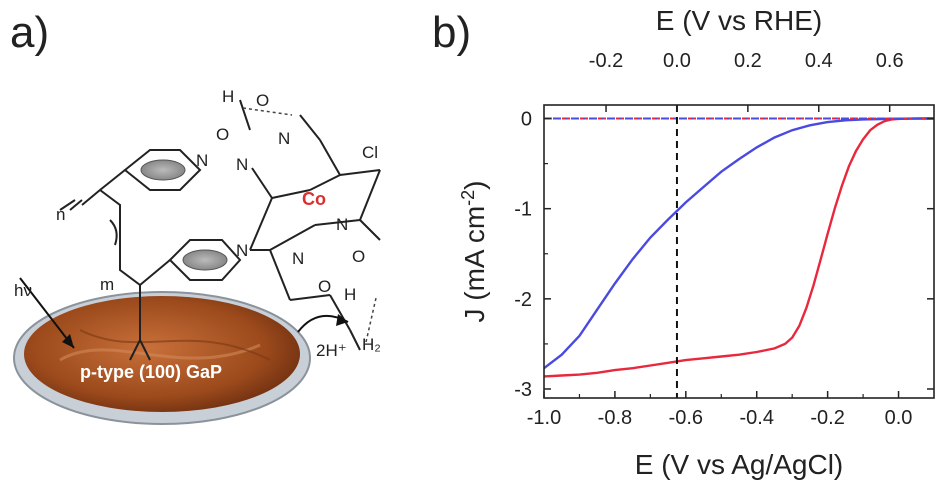 This screenshot has height=491, width=943. I want to click on oxime-n-top-2: N, so click(242, 164).